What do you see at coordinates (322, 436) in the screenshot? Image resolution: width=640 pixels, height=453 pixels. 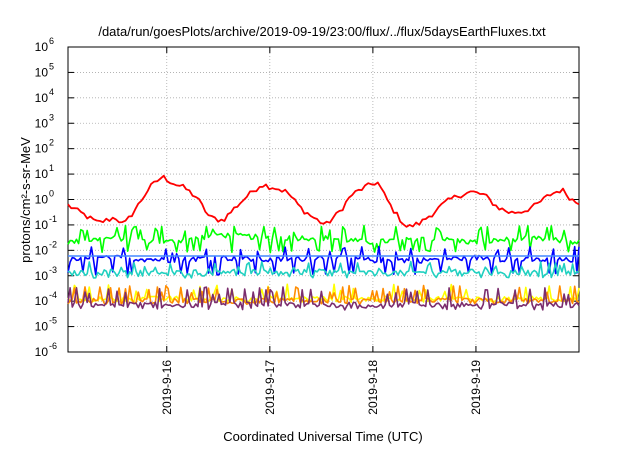 I see `x-axis-label: Coordinated Universal Time (UTC)` at bounding box center [322, 436].